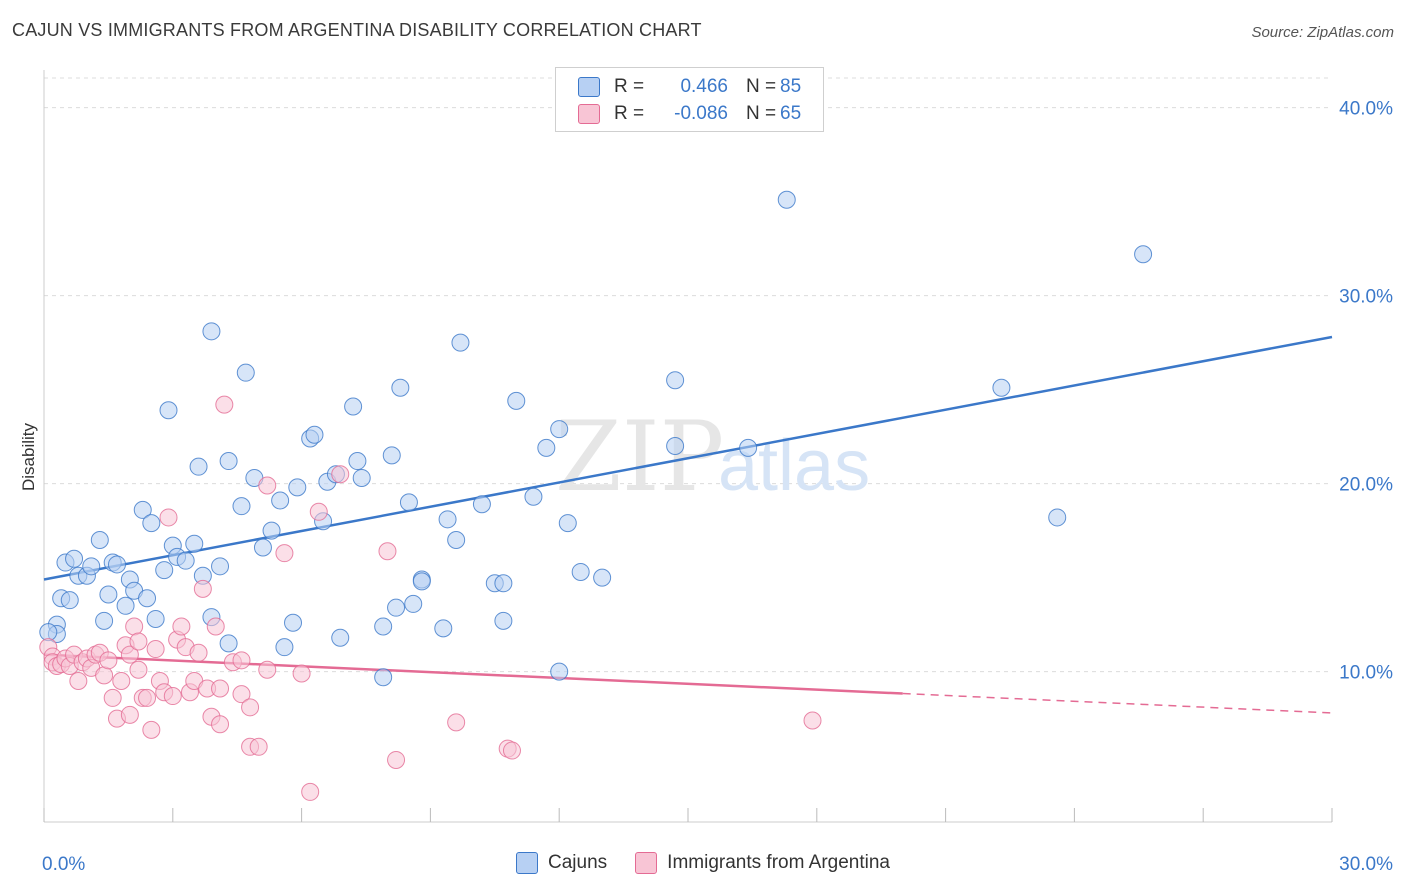  Describe the element at coordinates (712, 457) in the screenshot. I see `watermark: ZIP atlas` at that location.